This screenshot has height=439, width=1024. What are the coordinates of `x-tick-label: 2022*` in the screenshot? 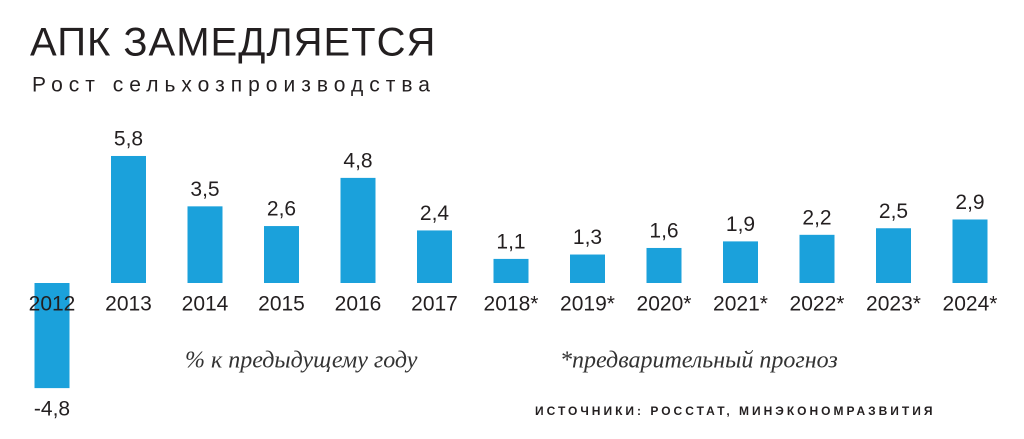 It's located at (817, 304).